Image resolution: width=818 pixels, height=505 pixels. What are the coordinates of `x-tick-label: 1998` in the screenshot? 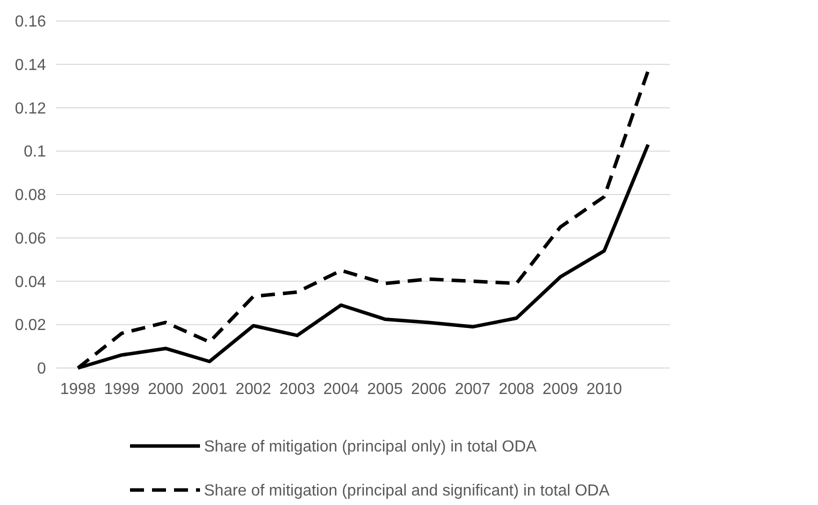 It's located at (78, 389).